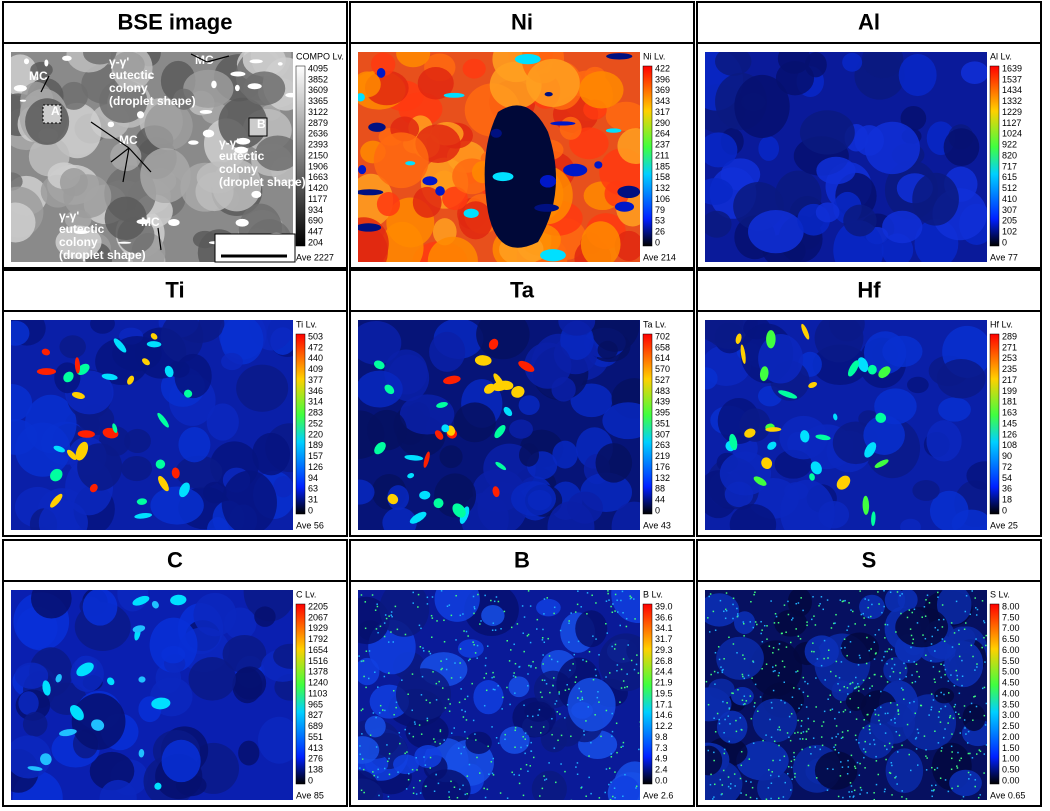 This screenshot has width=1050, height=811. What do you see at coordinates (132, 75) in the screenshot?
I see `annotation: eutectic` at bounding box center [132, 75].